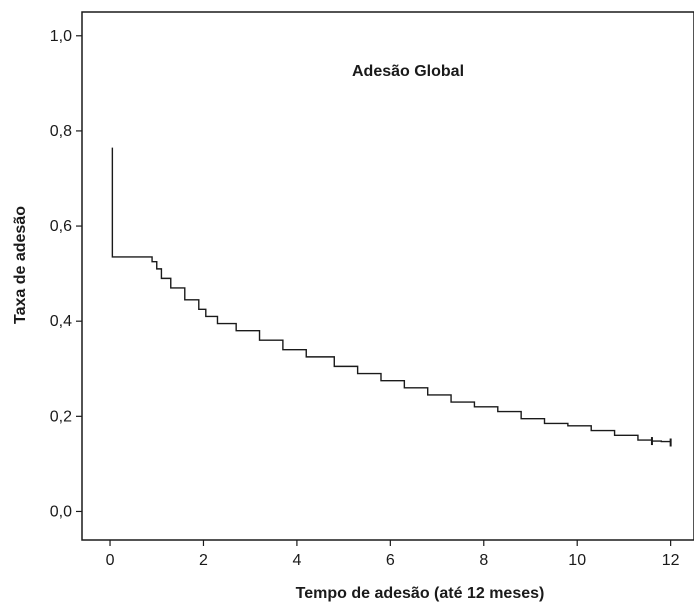 The width and height of the screenshot is (694, 605). Describe the element at coordinates (577, 560) in the screenshot. I see `x-tick-label: 10` at that location.